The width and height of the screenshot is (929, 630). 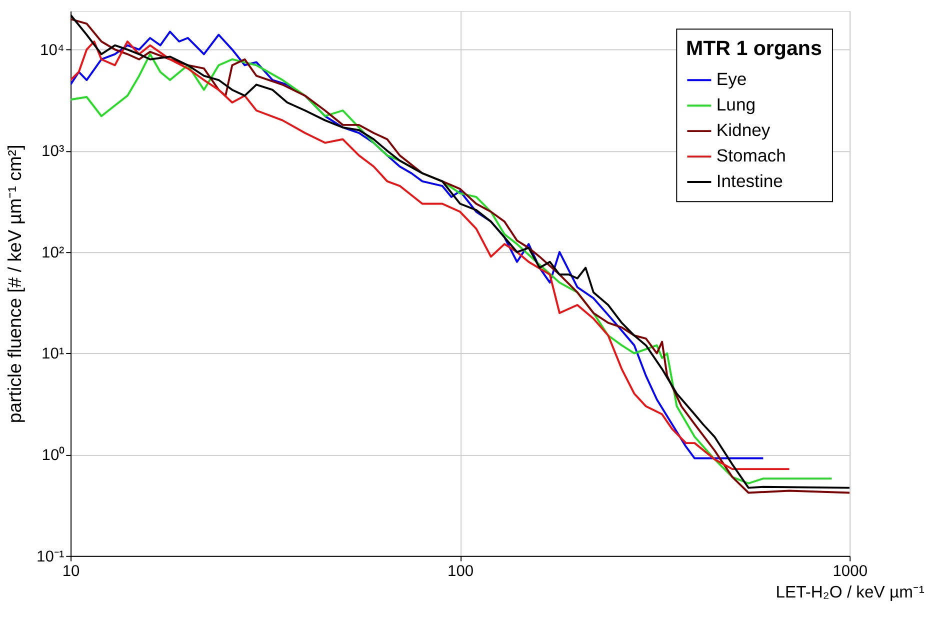 What do you see at coordinates (461, 571) in the screenshot?
I see `x-tick-label: 100` at bounding box center [461, 571].